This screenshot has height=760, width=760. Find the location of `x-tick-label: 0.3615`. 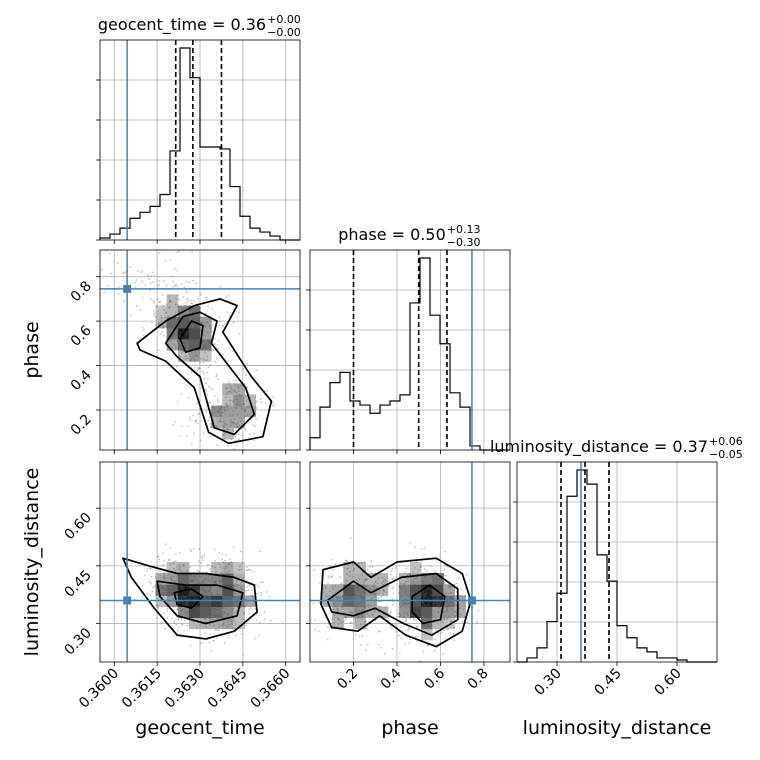

x-tick-label: 0.3615 is located at coordinates (142, 689).